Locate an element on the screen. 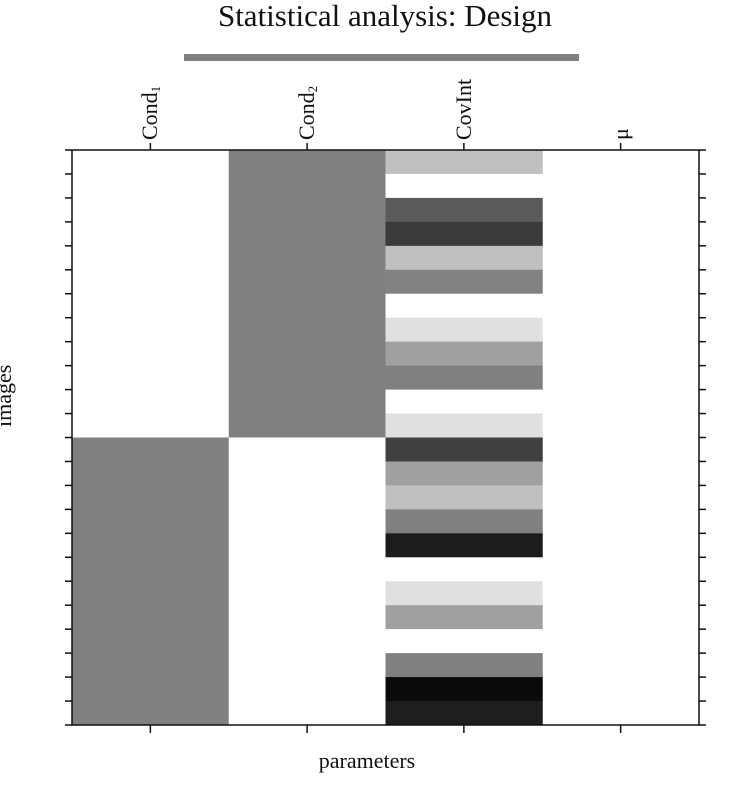 Image resolution: width=730 pixels, height=799 pixels. figure-title: Statistical analysis: Design is located at coordinates (385, 16).